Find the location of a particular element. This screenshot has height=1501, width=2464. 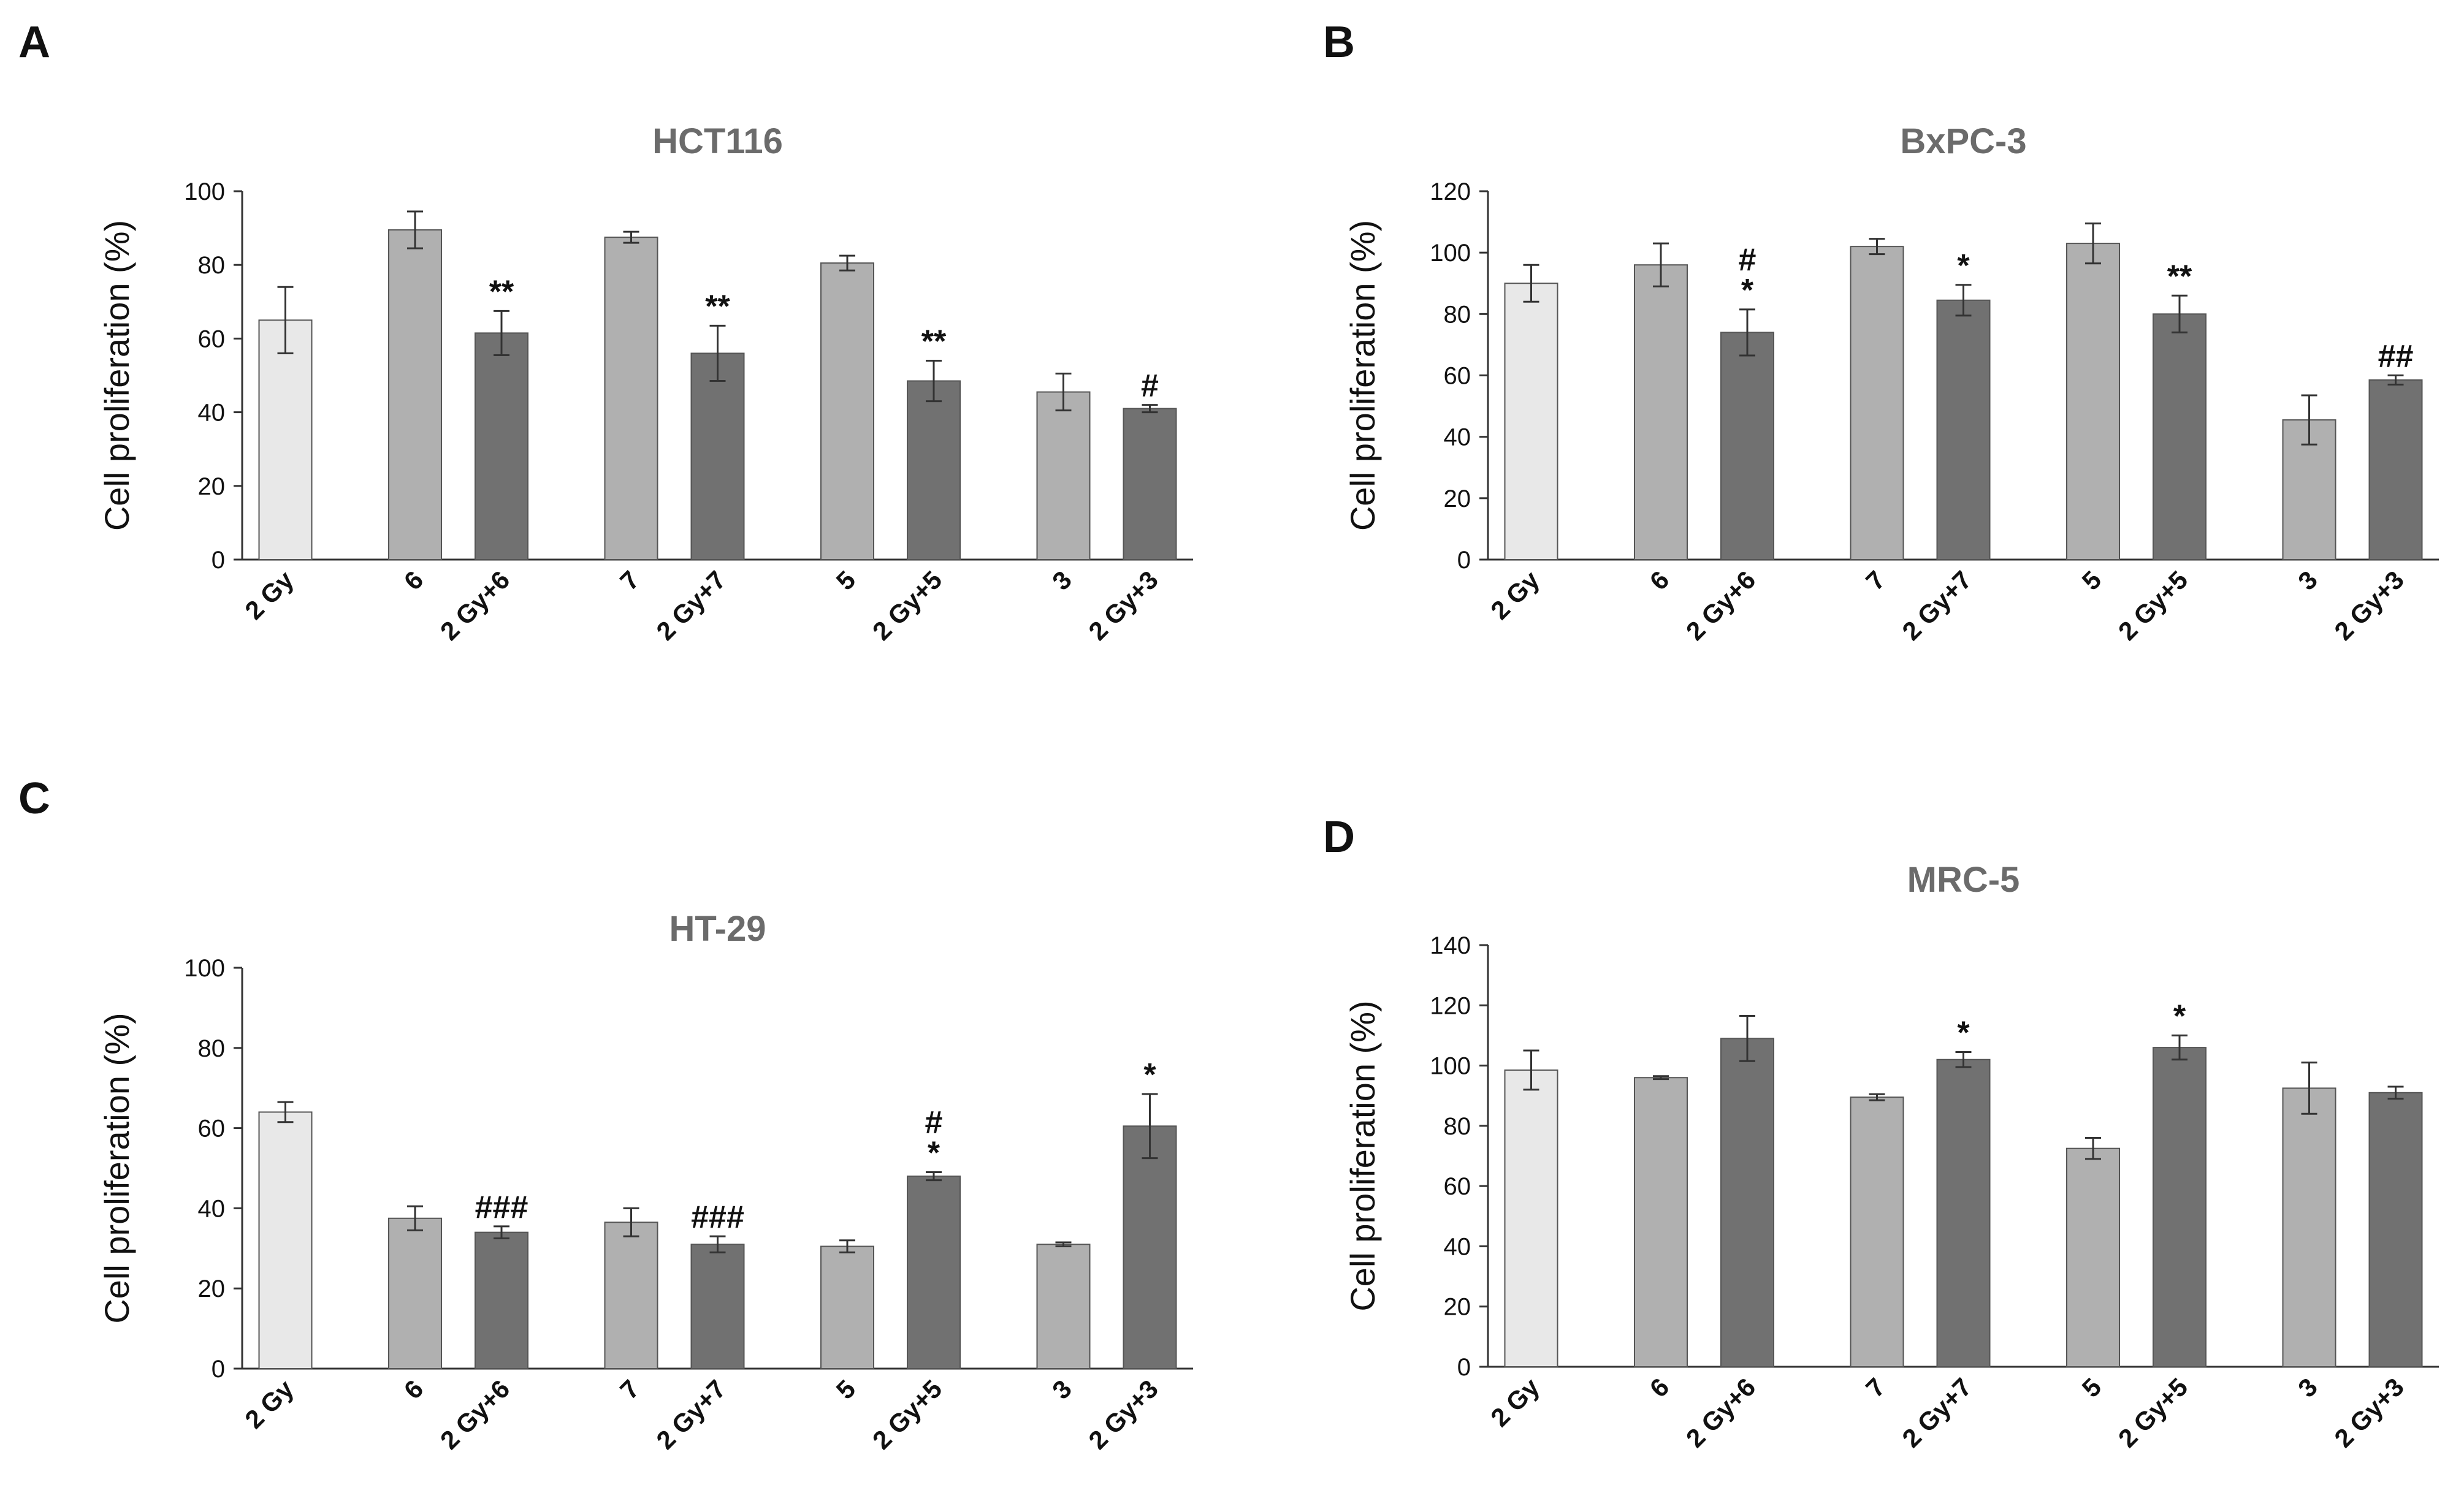

chart-title: MRC-5 is located at coordinates (1963, 880).